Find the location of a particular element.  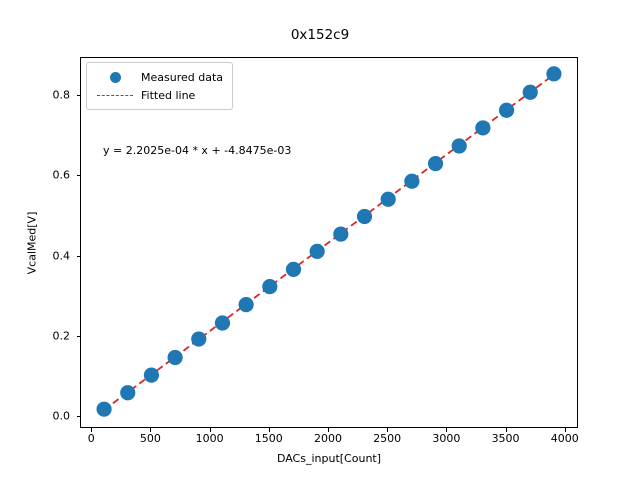

legend-item-measured-data: Measured data is located at coordinates (158, 77).